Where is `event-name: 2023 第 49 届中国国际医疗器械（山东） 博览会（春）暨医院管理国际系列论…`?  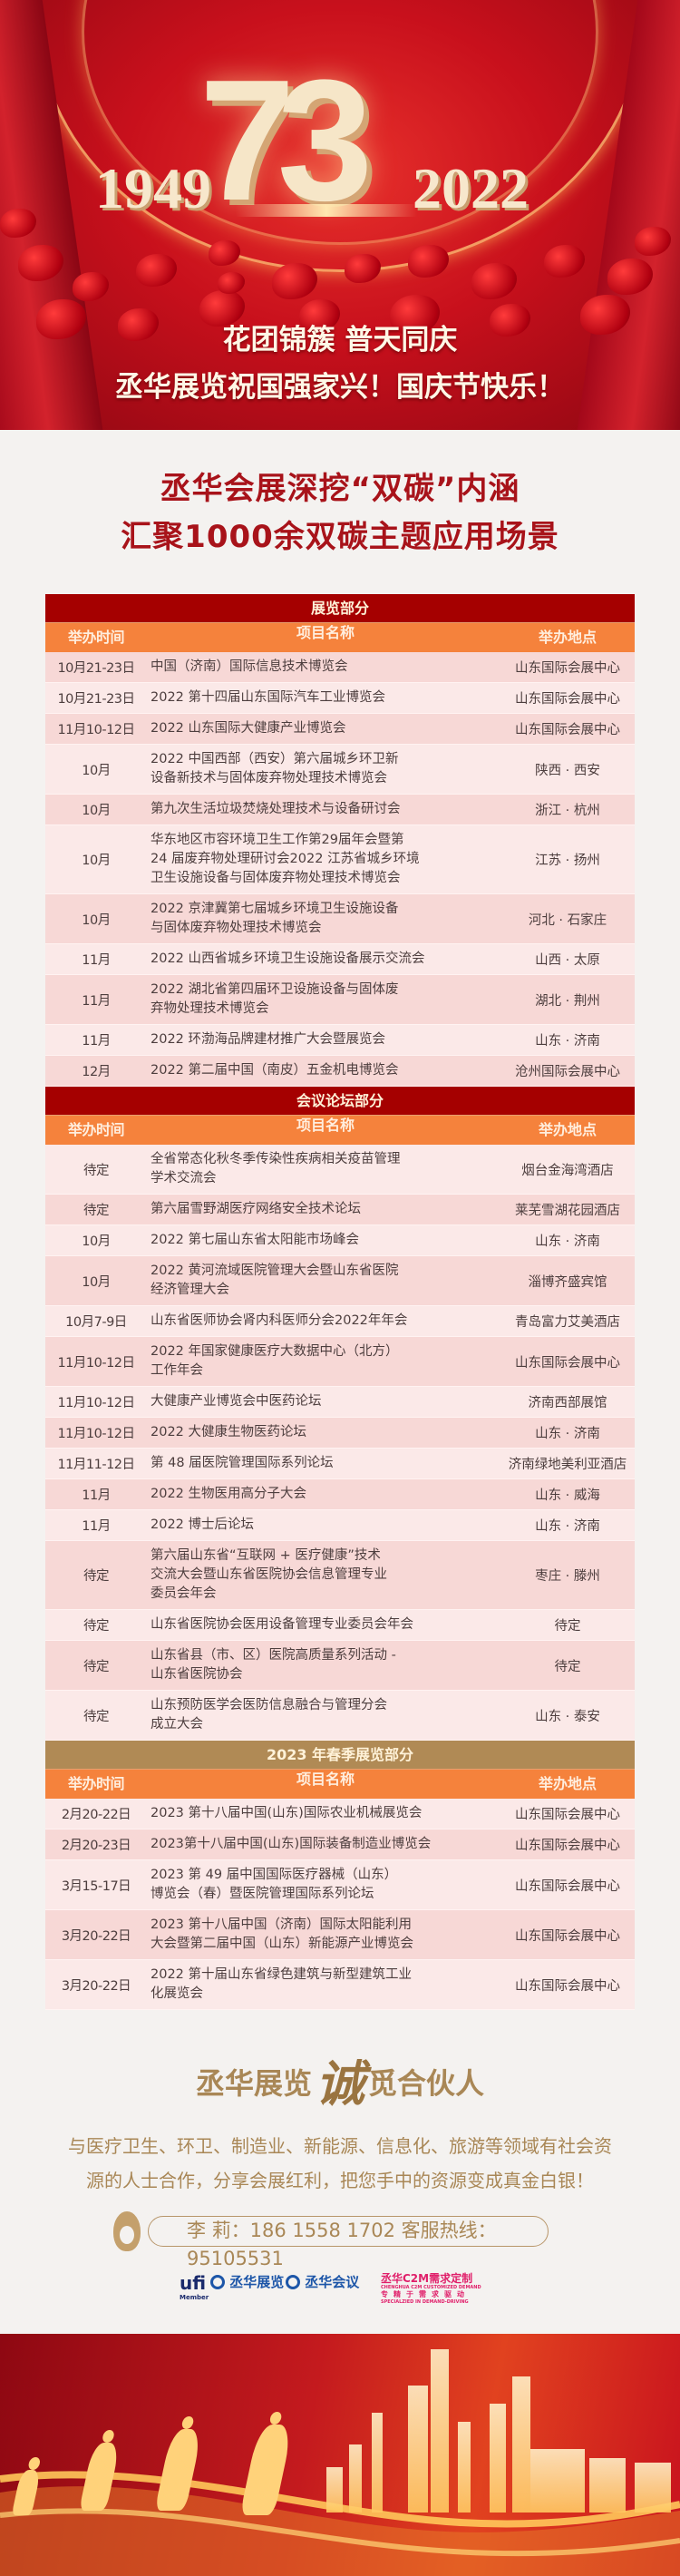
event-name: 2023 第 49 届中国国际医疗器械（山东） 博览会（春）暨医院管理国际系列论… is located at coordinates (274, 1884).